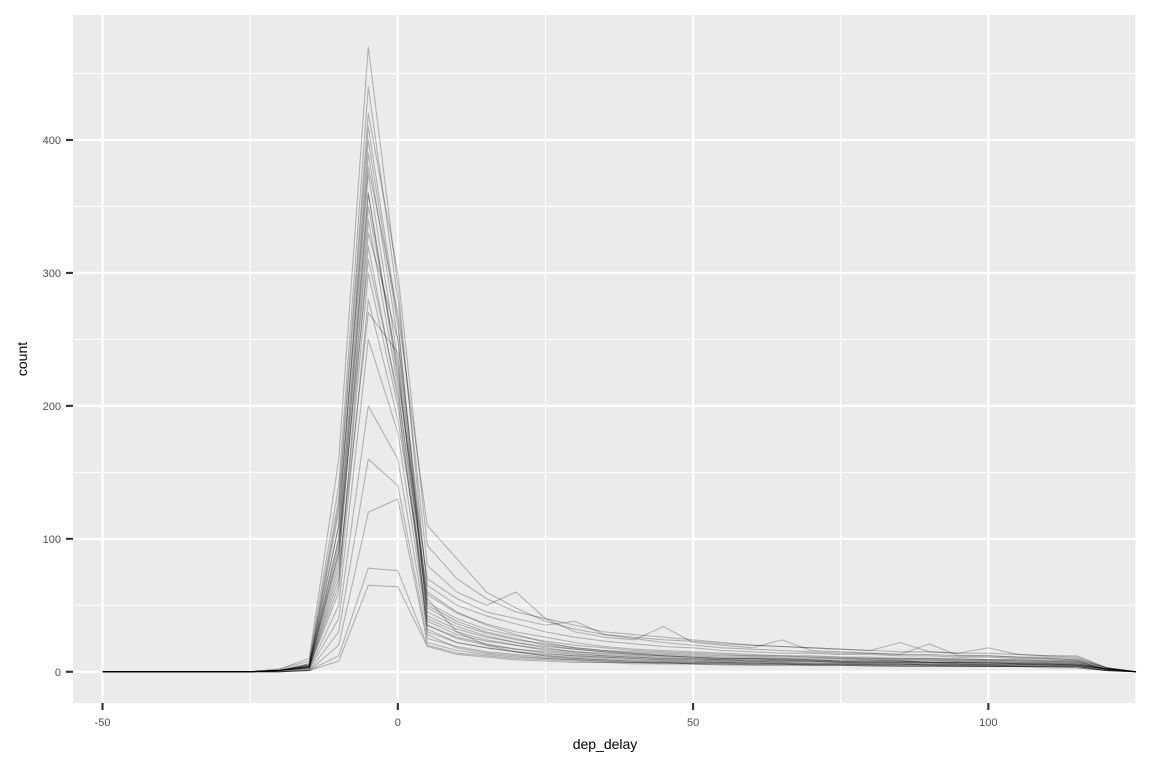  I want to click on y-tick-label: 300, so click(52, 274).